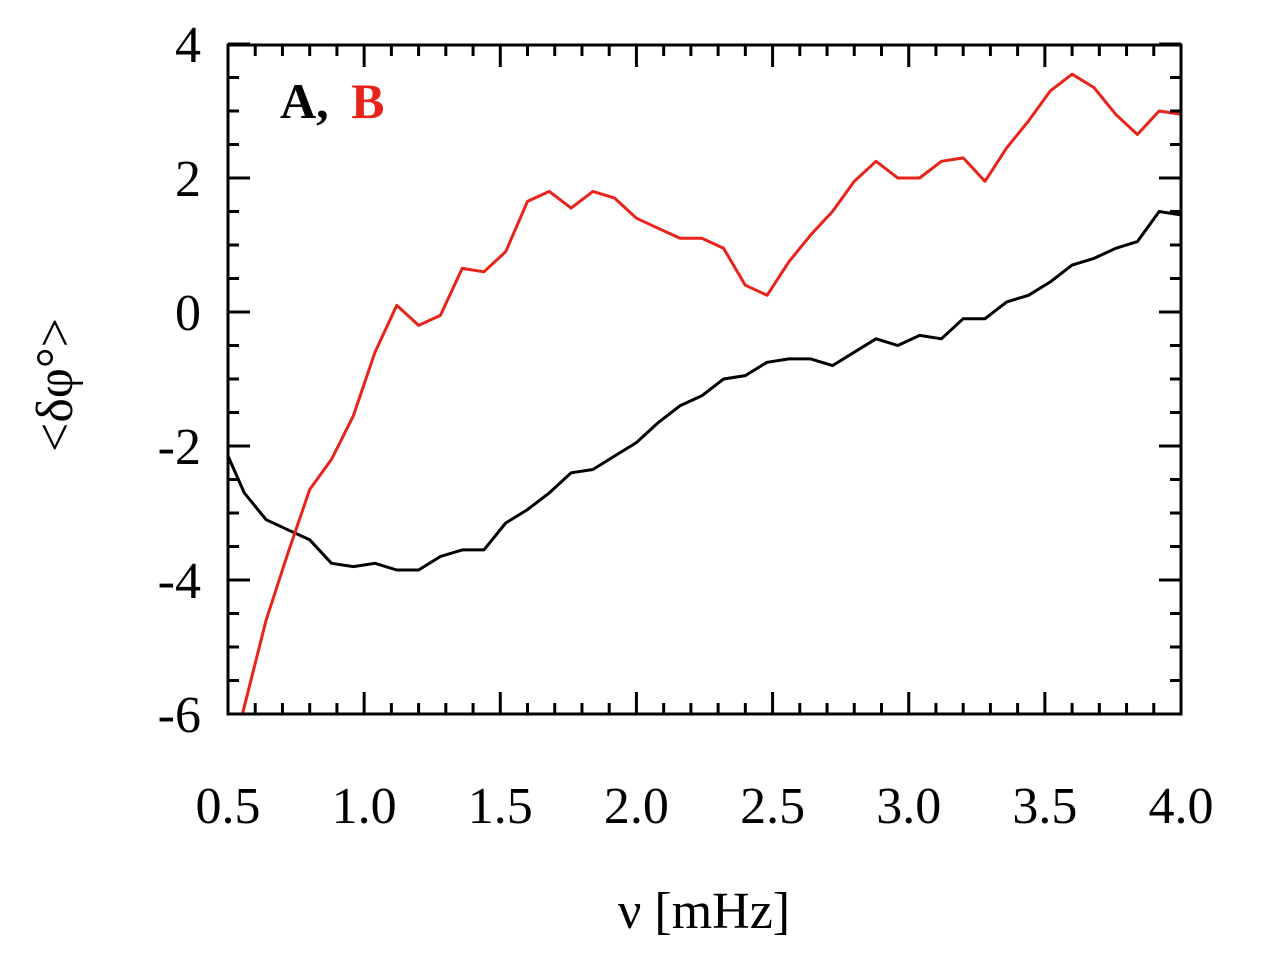  I want to click on x-tick-label: 1.5, so click(500, 806).